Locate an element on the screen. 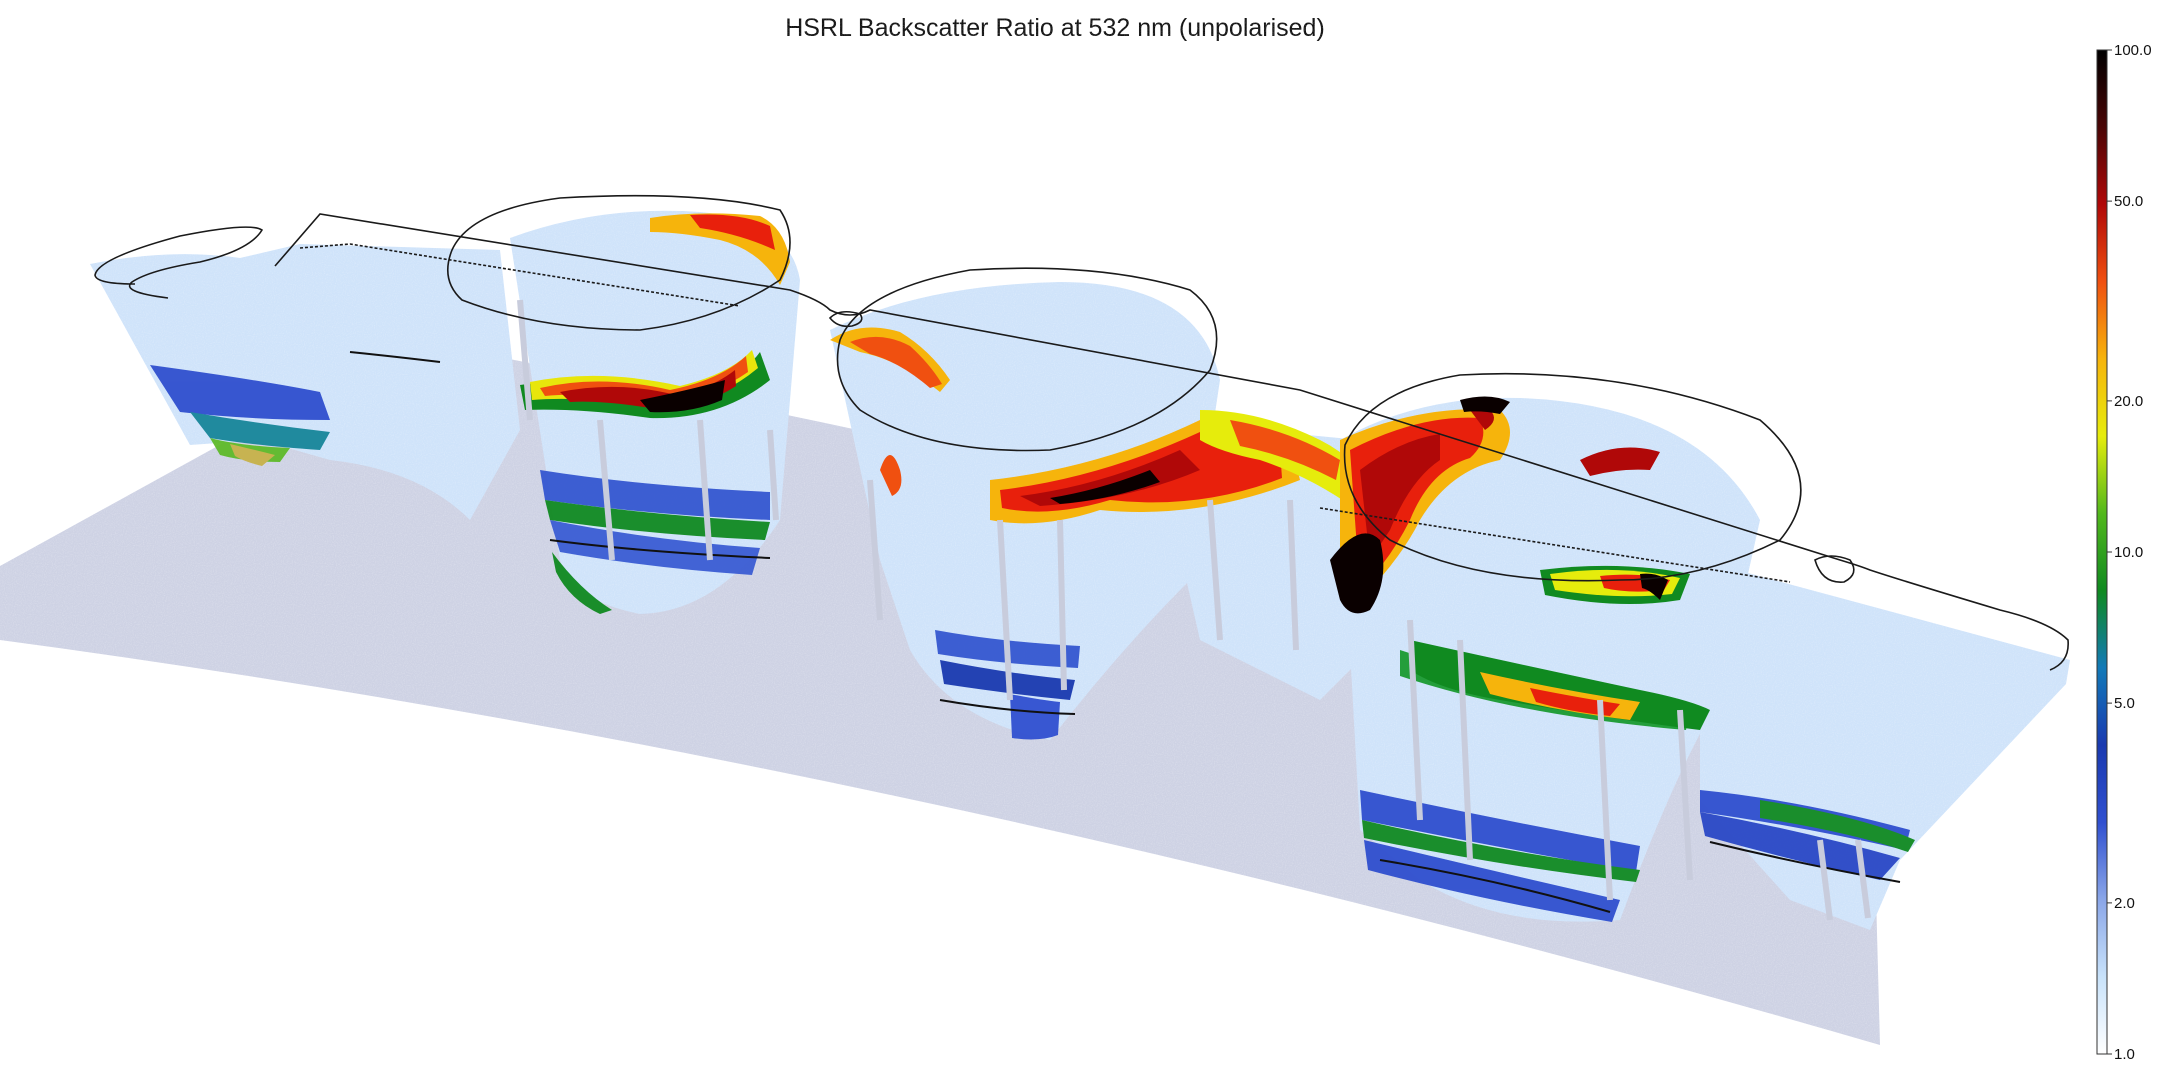 Image resolution: width=2164 pixels, height=1066 pixels. colorbar-tick-label: 10.0 is located at coordinates (2128, 552).